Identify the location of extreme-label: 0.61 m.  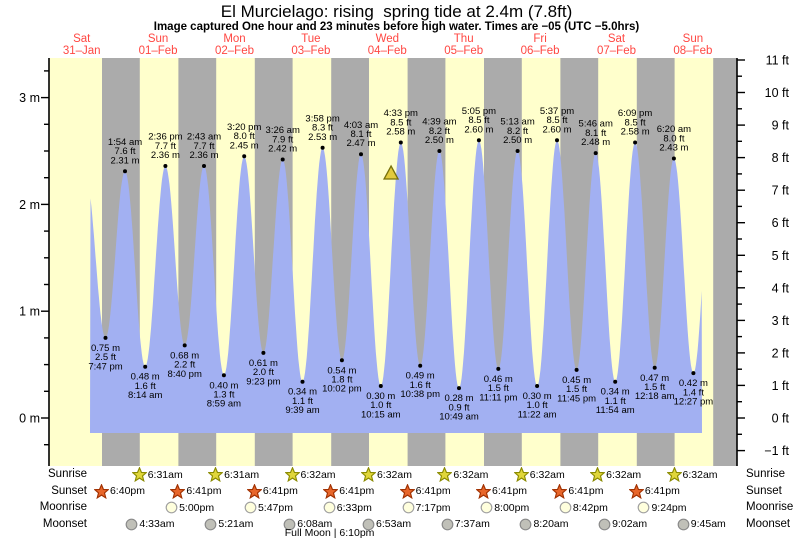
(263, 363).